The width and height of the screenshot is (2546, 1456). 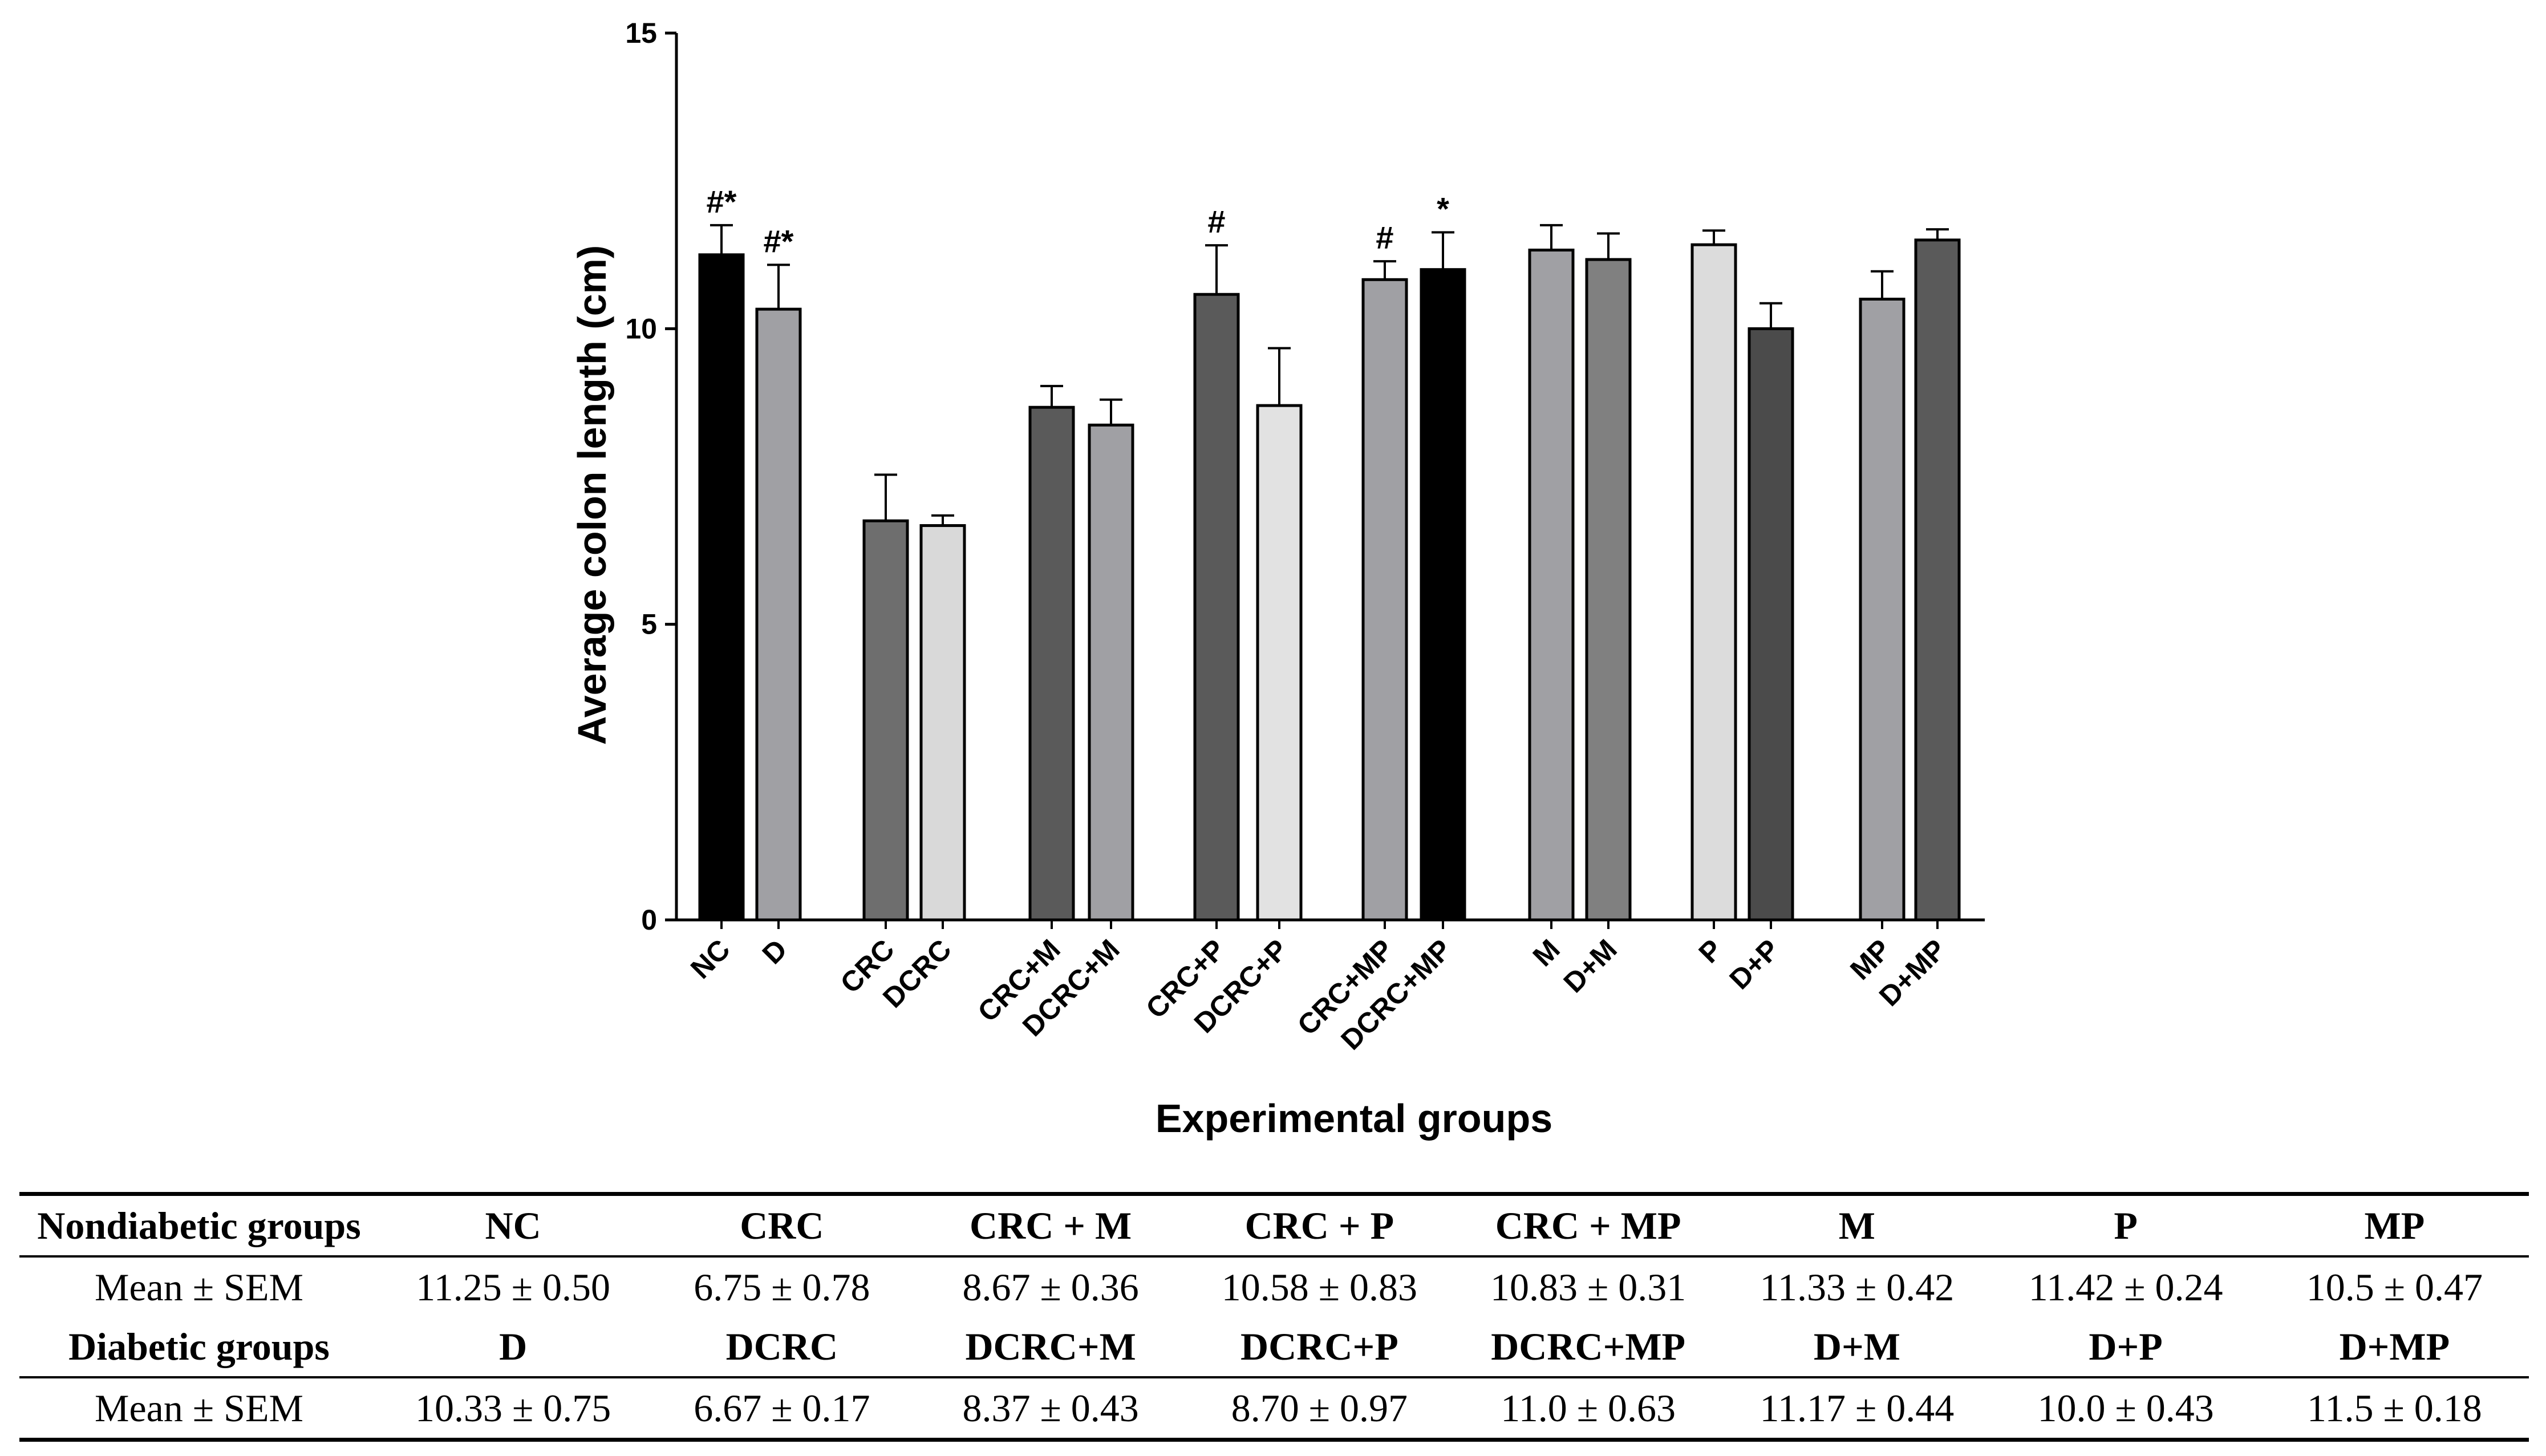 I want to click on table-cell: CRC, so click(x=782, y=1224).